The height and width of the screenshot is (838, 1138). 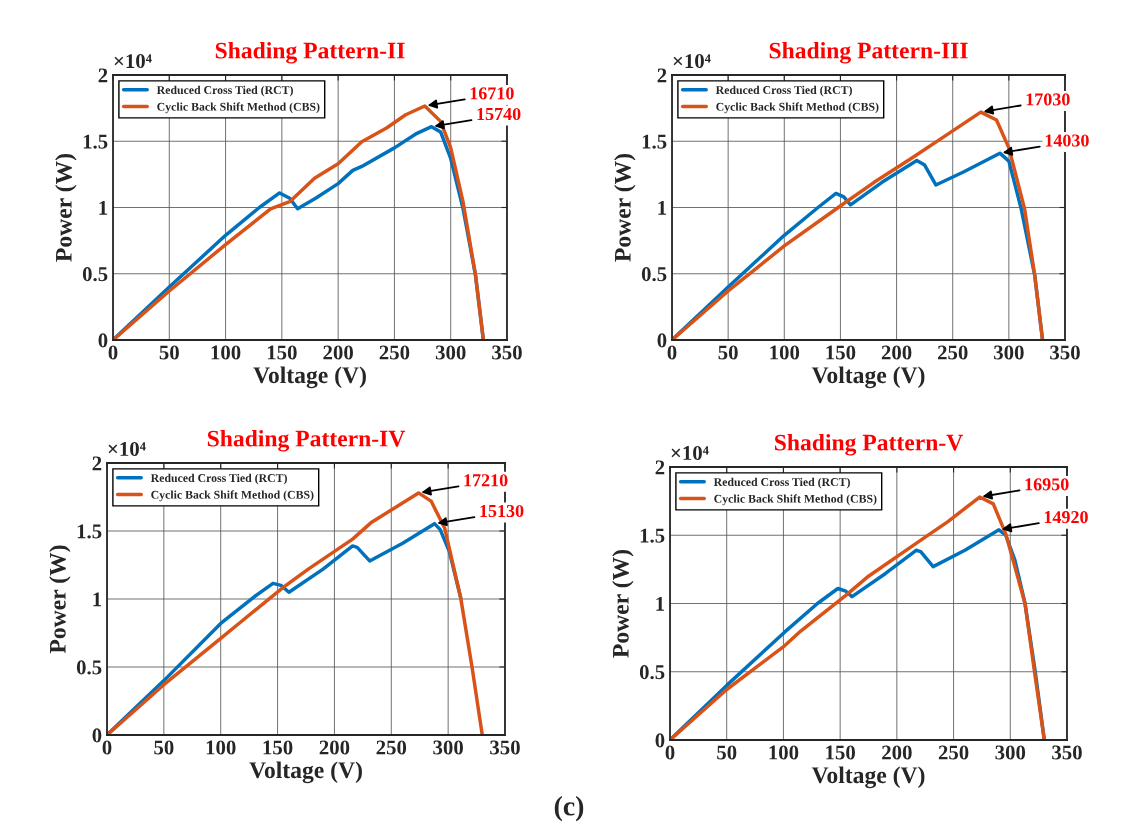 I want to click on annotation: 17030, so click(x=1048, y=99).